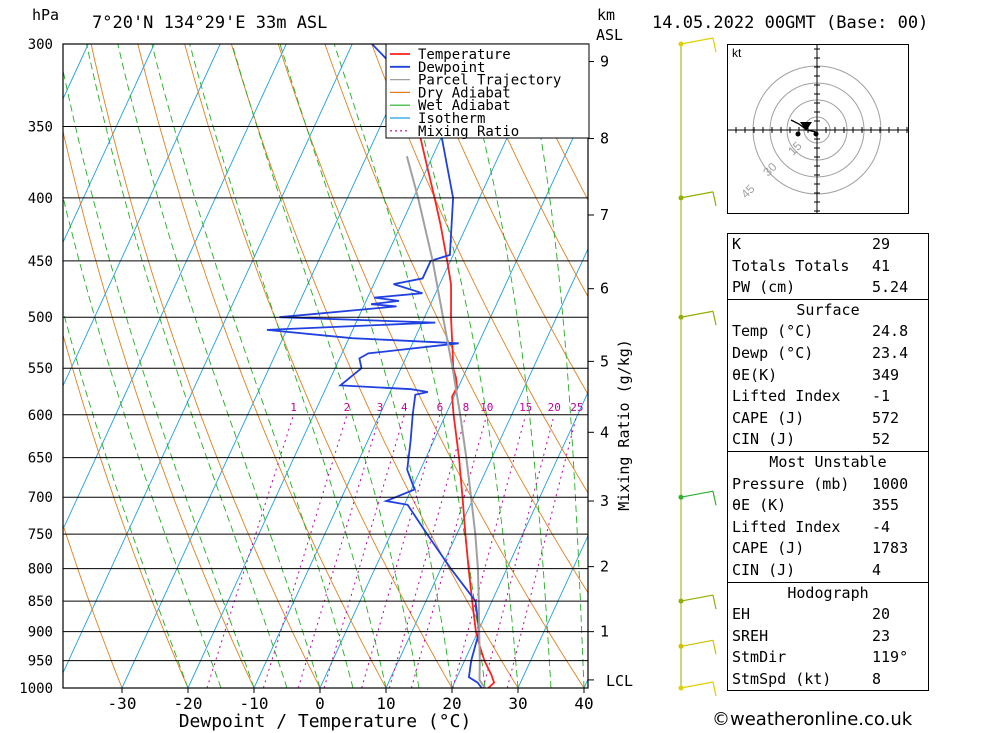  Describe the element at coordinates (46, 15) in the screenshot. I see `pressure-unit: hPa` at that location.